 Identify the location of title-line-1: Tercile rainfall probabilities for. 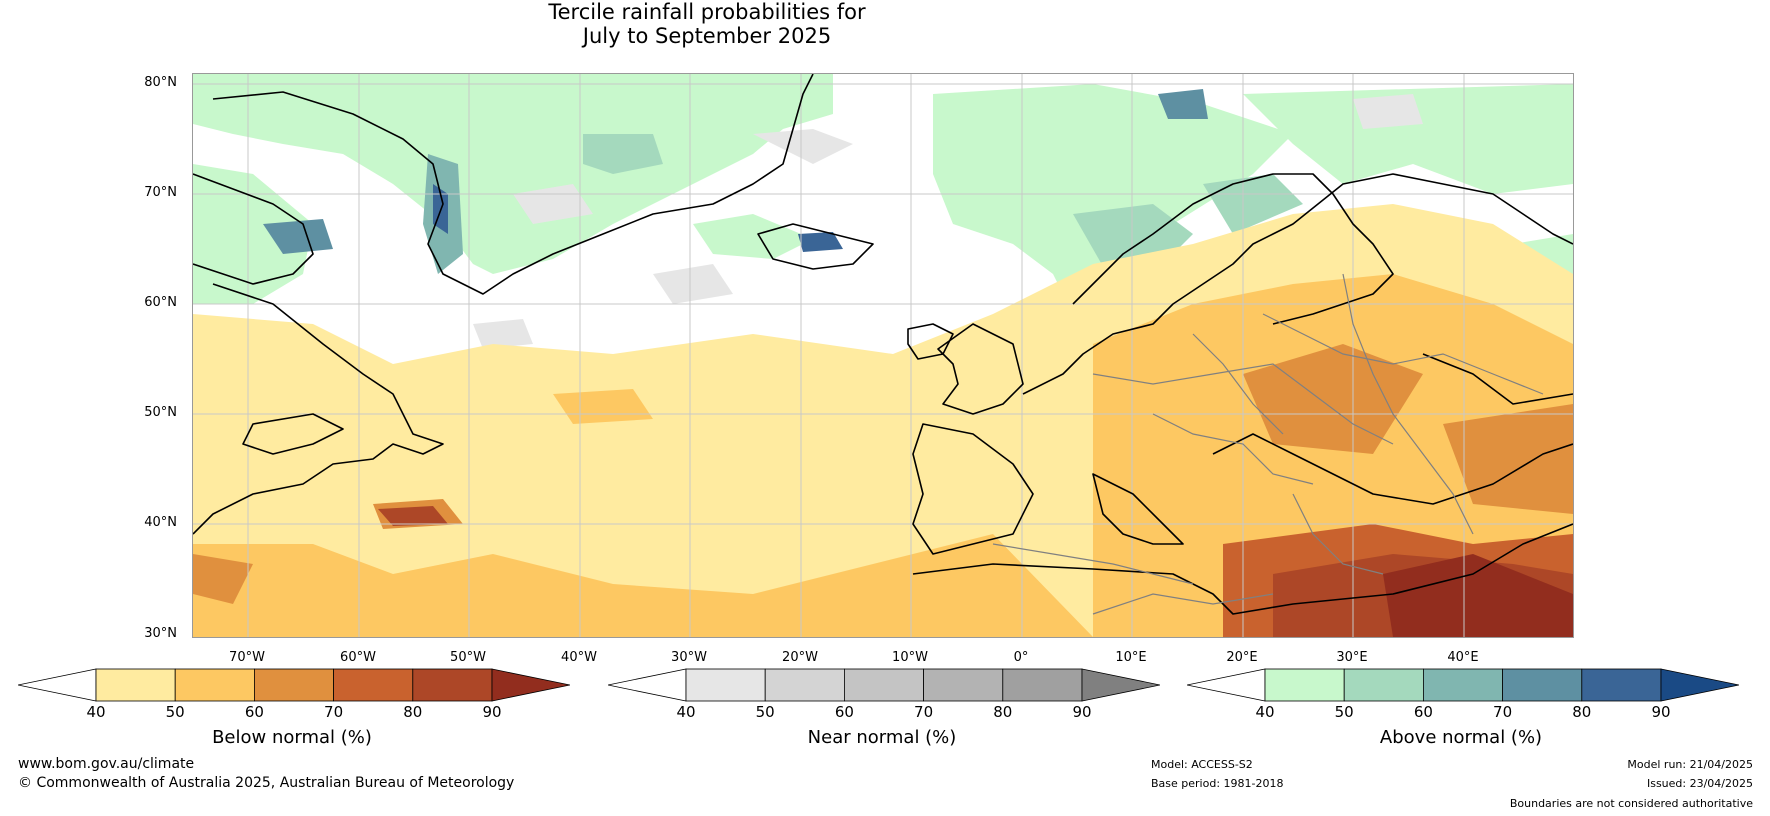
(707, 12).